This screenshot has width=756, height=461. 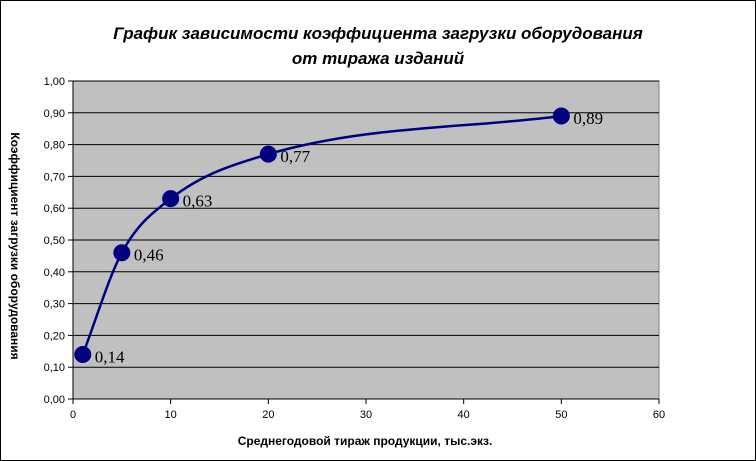 What do you see at coordinates (54, 209) in the screenshot?
I see `y-tick-label: 0,60` at bounding box center [54, 209].